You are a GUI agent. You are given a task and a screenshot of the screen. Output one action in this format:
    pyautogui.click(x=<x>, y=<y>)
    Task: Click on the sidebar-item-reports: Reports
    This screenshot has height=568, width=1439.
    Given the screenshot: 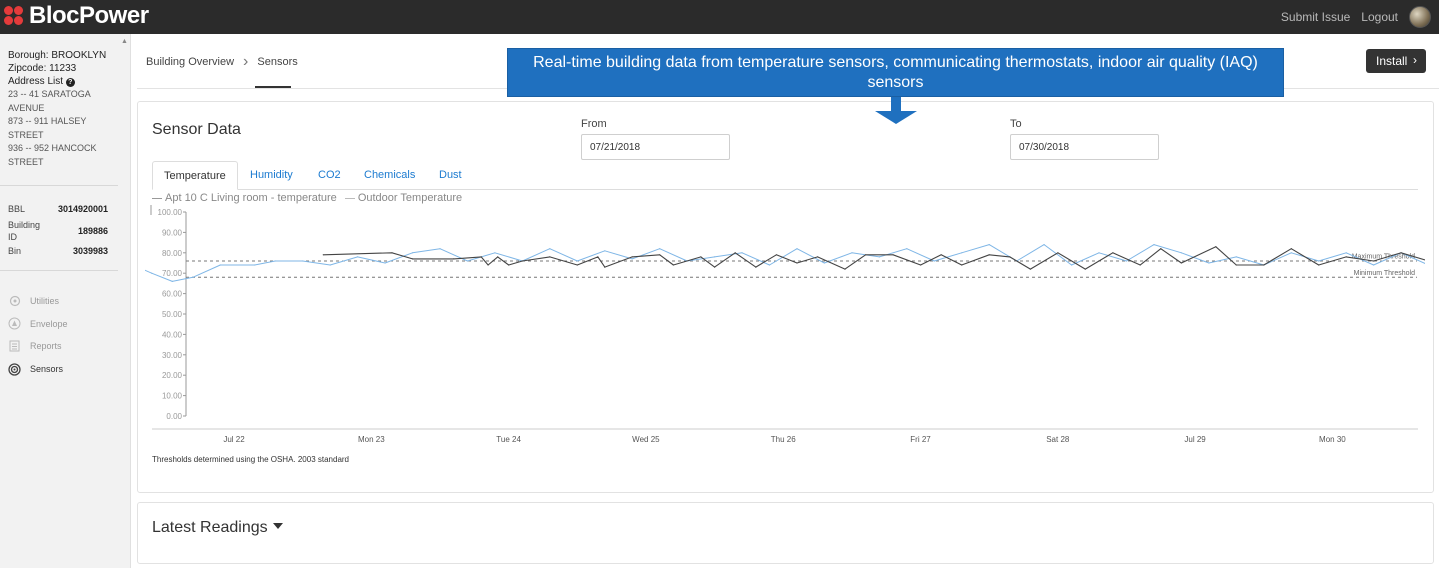 What is the action you would take?
    pyautogui.click(x=38, y=346)
    